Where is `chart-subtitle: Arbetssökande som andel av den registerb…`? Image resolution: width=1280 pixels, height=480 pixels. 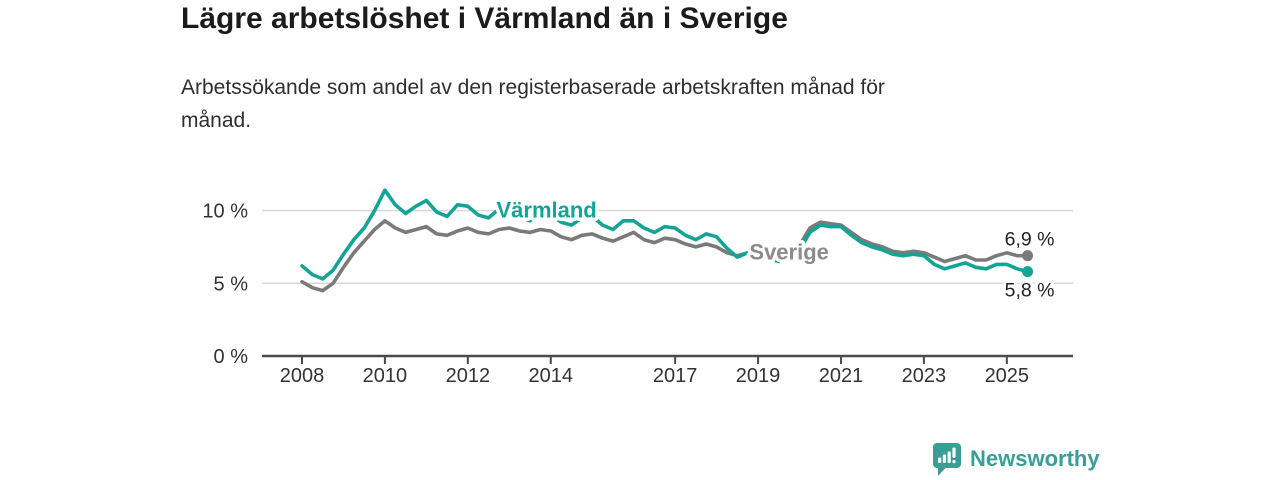 chart-subtitle: Arbetssökande som andel av den registerb… is located at coordinates (533, 104).